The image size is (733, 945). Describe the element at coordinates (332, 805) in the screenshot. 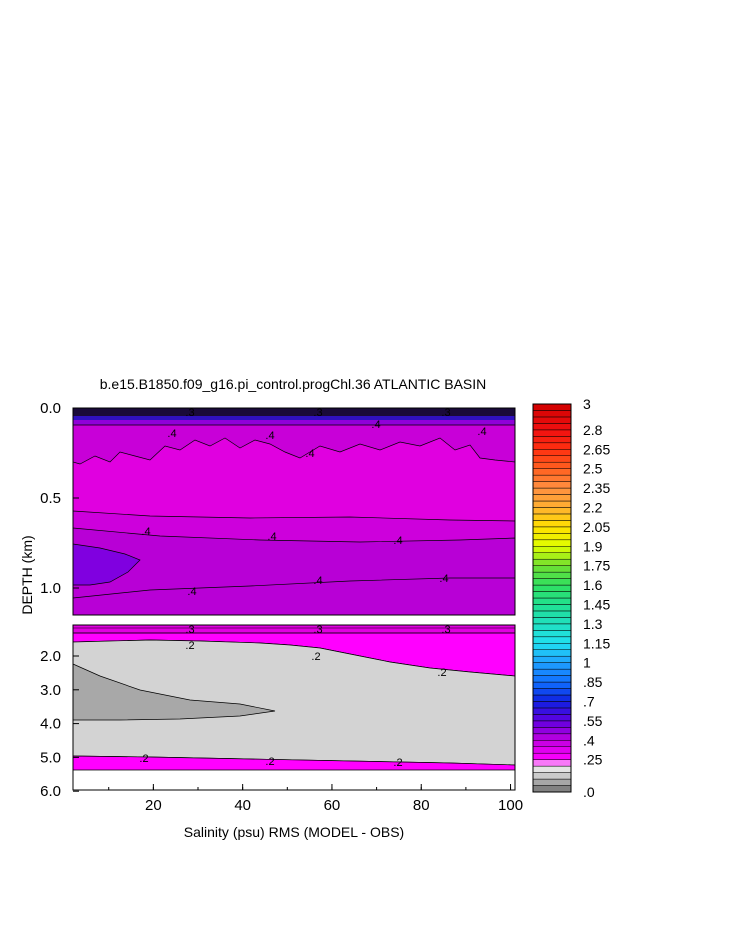

I see `x-tick-label: 60` at that location.